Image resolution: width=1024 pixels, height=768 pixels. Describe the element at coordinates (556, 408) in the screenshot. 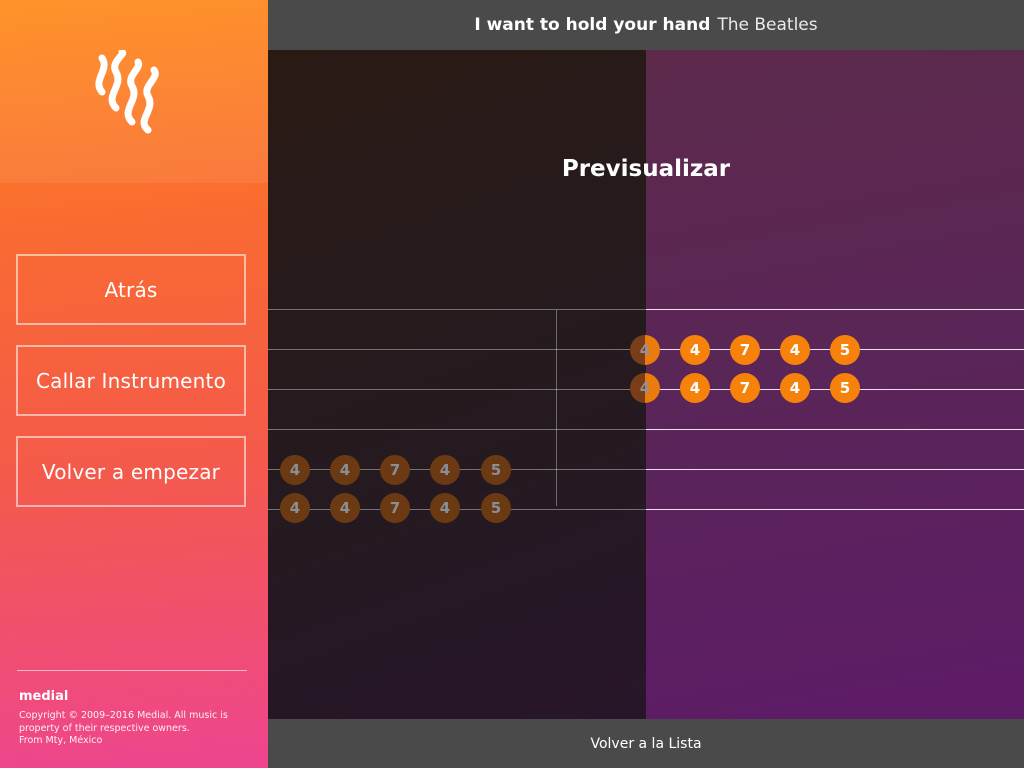

I see `measure-line` at that location.